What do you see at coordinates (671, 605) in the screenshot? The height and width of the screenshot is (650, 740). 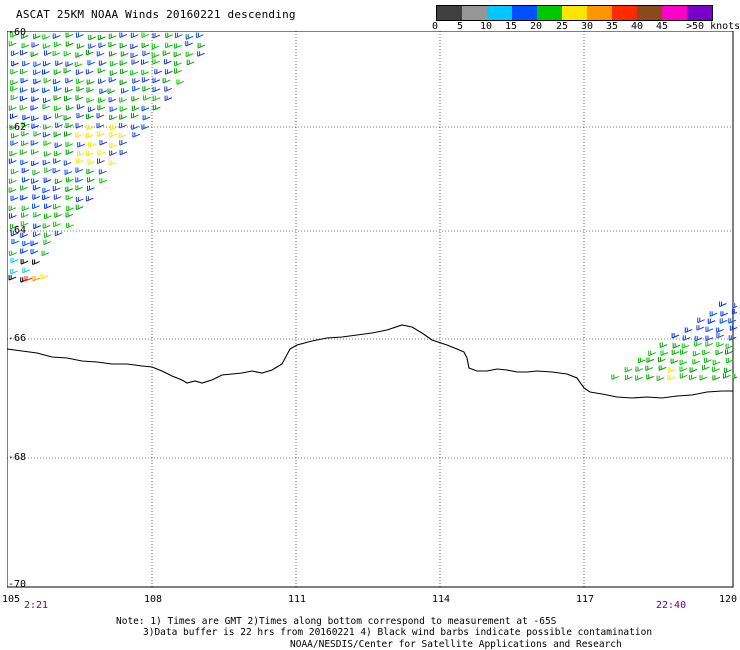 I see `pass-time-right: 22:40` at bounding box center [671, 605].